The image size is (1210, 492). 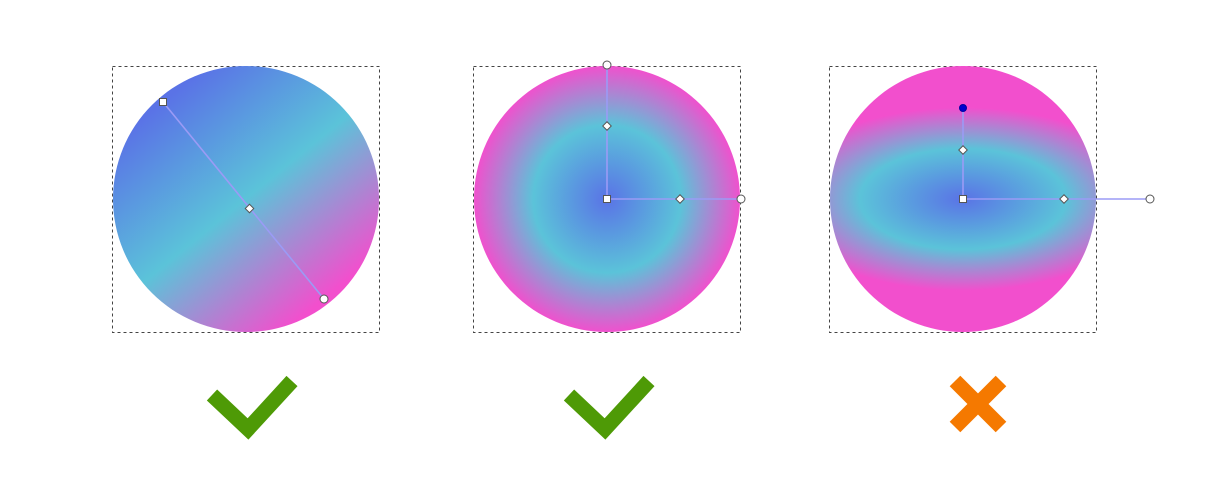 I want to click on elliptical-gradient-example, so click(x=992, y=199).